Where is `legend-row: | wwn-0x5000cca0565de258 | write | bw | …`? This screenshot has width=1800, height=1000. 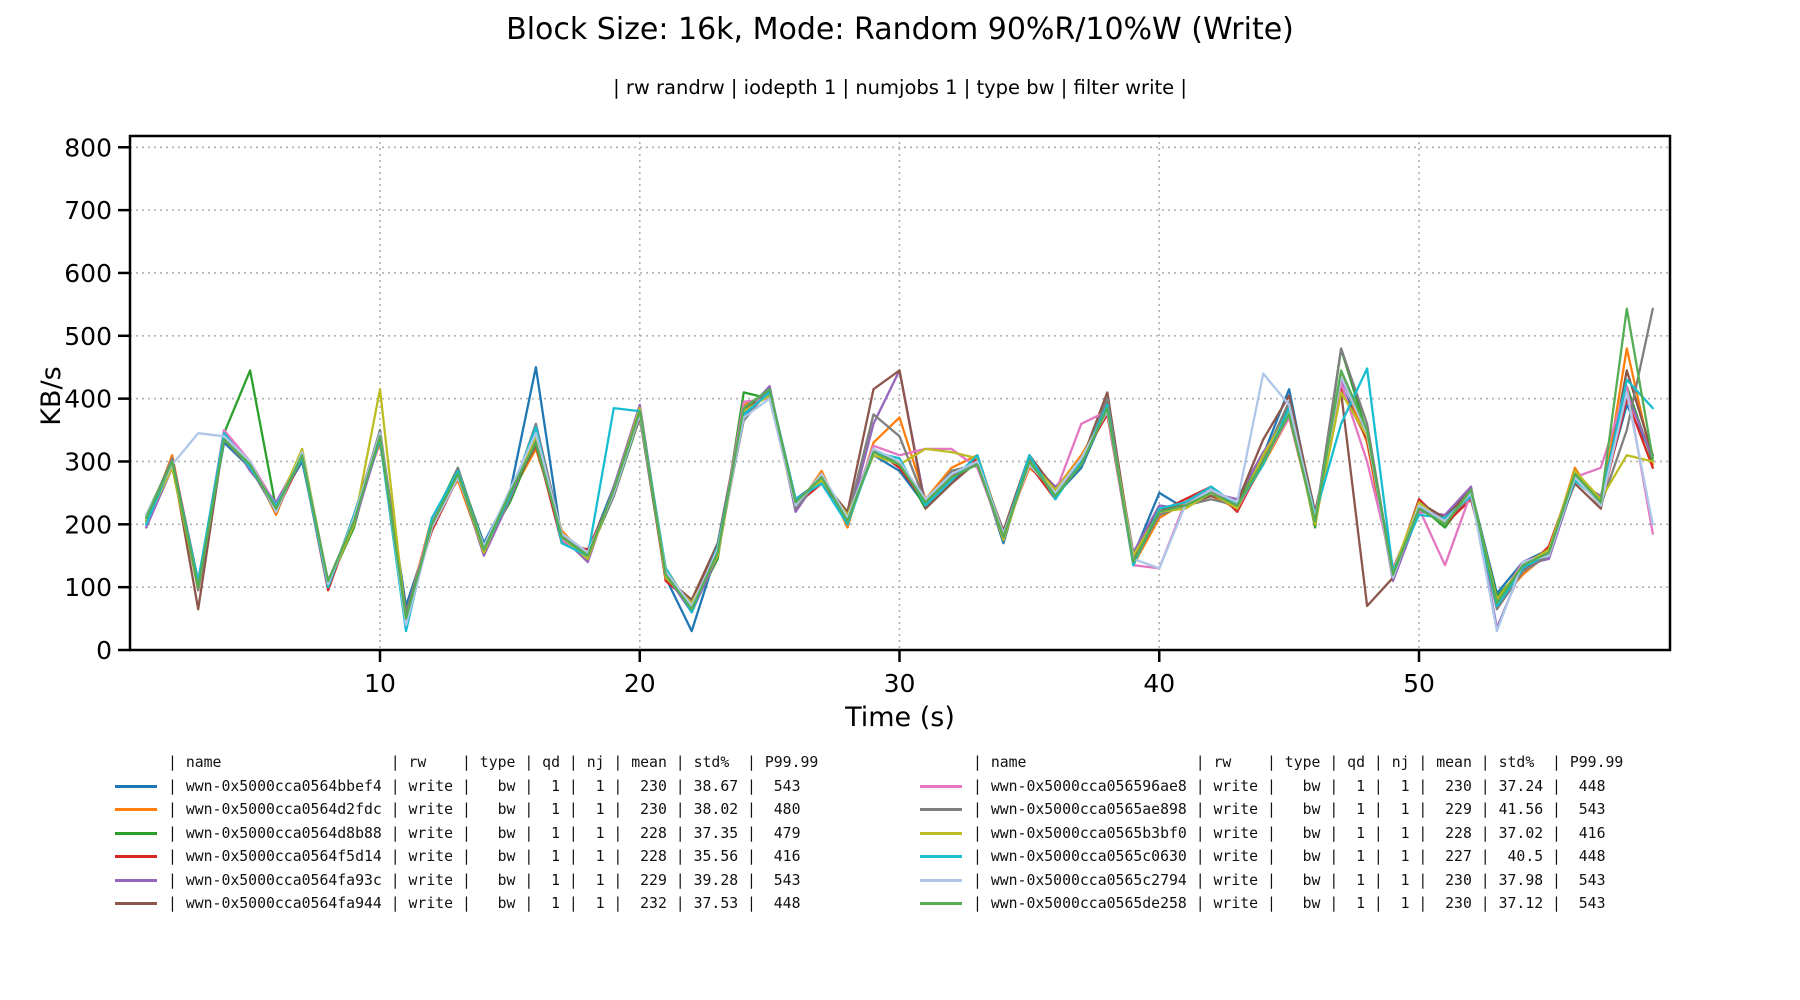
legend-row: | wwn-0x5000cca0565de258 | write | bw | … is located at coordinates (1271, 904).